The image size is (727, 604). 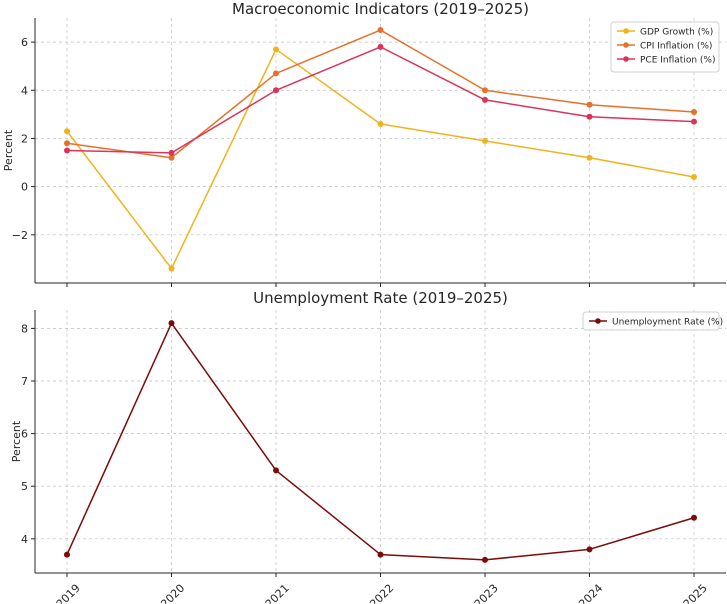 I want to click on chart-title: Unemployment Rate (2019–2025), so click(x=380, y=298).